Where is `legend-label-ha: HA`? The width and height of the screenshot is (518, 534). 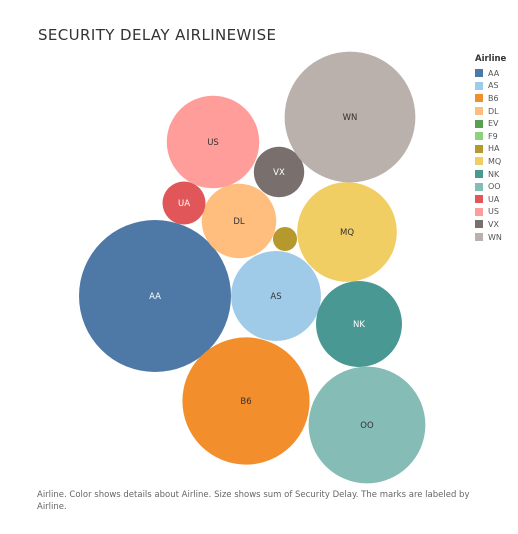
legend-label-ha: HA is located at coordinates (494, 149).